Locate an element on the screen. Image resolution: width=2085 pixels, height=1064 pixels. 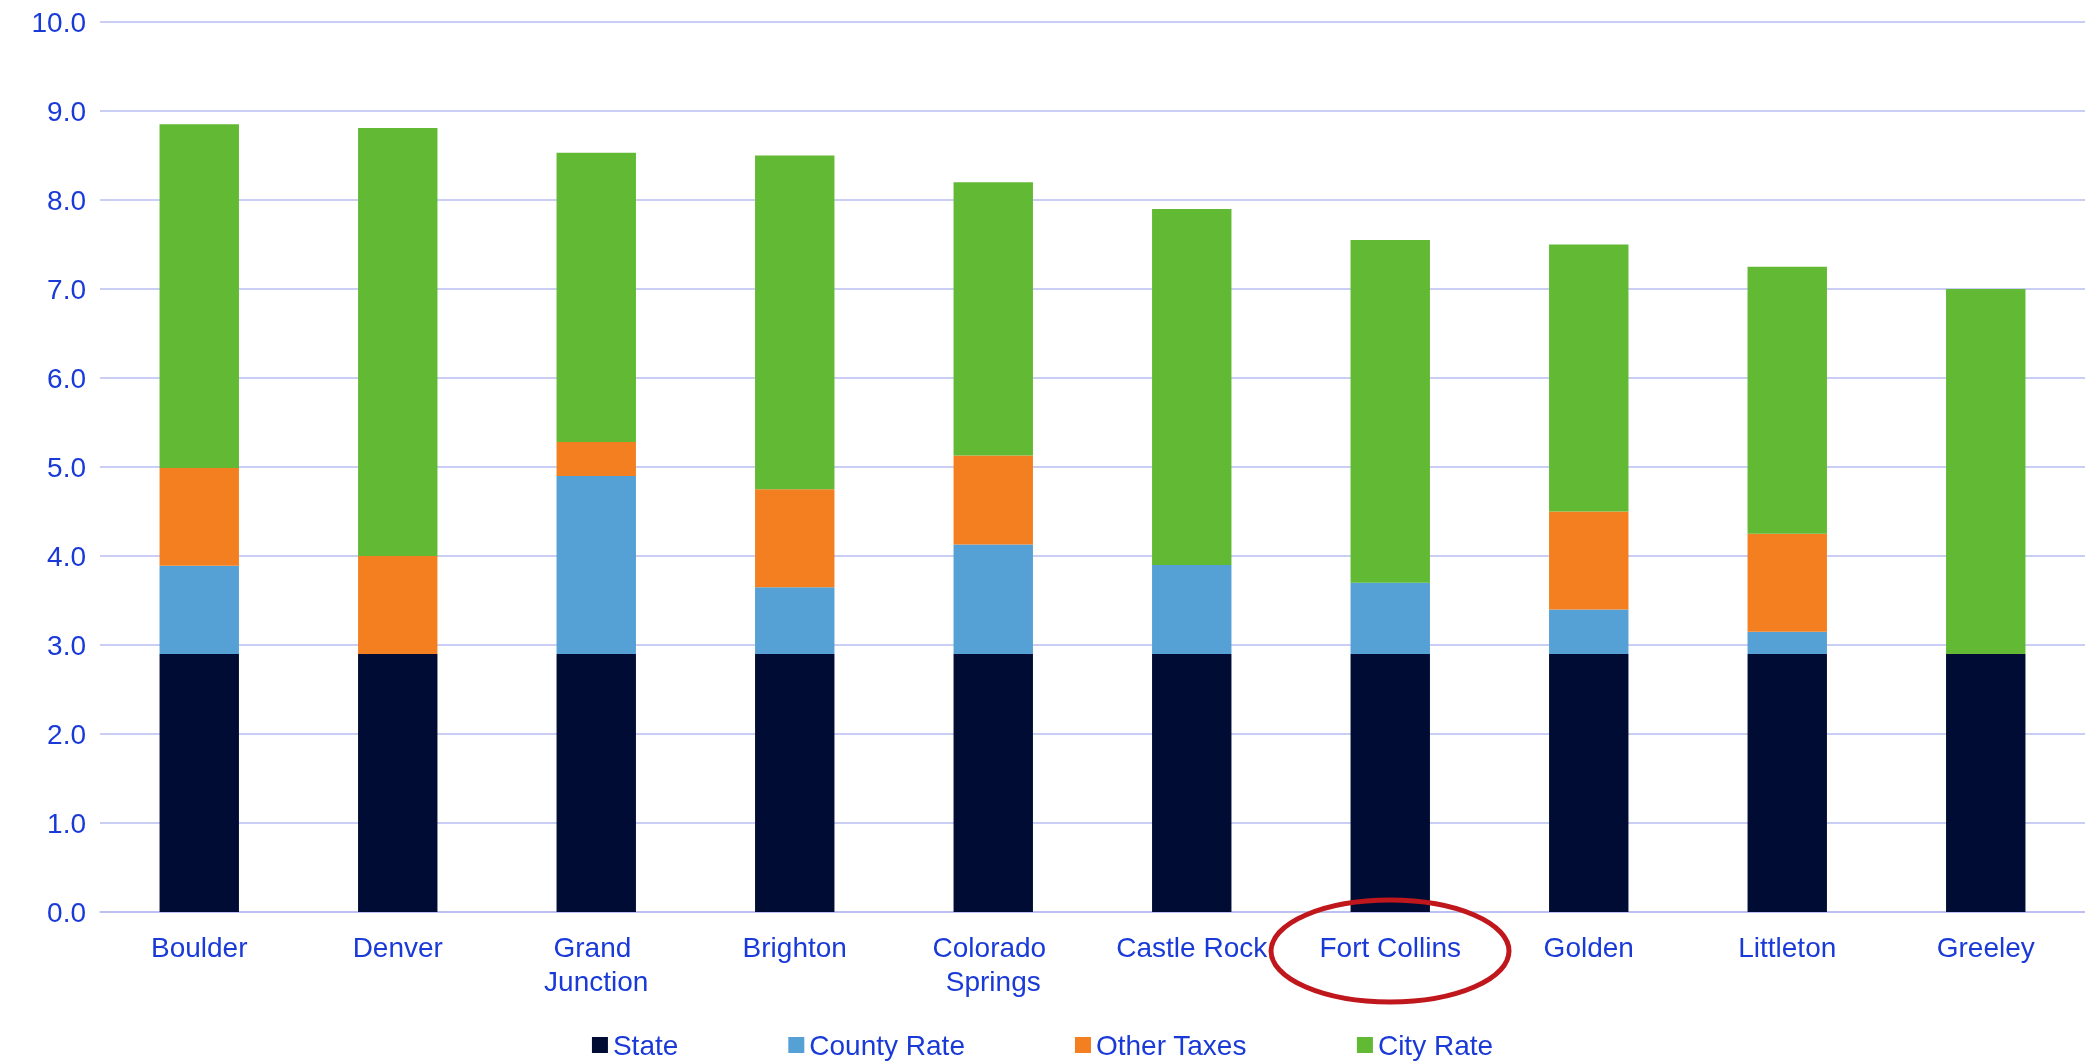
x-tick-label: Boulder is located at coordinates (199, 947).